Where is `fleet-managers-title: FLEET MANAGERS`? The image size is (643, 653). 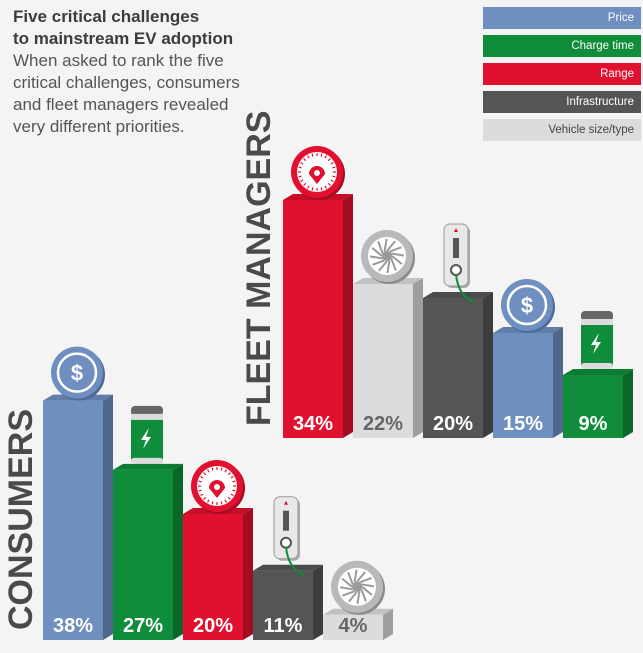 fleet-managers-title: FLEET MANAGERS is located at coordinates (259, 268).